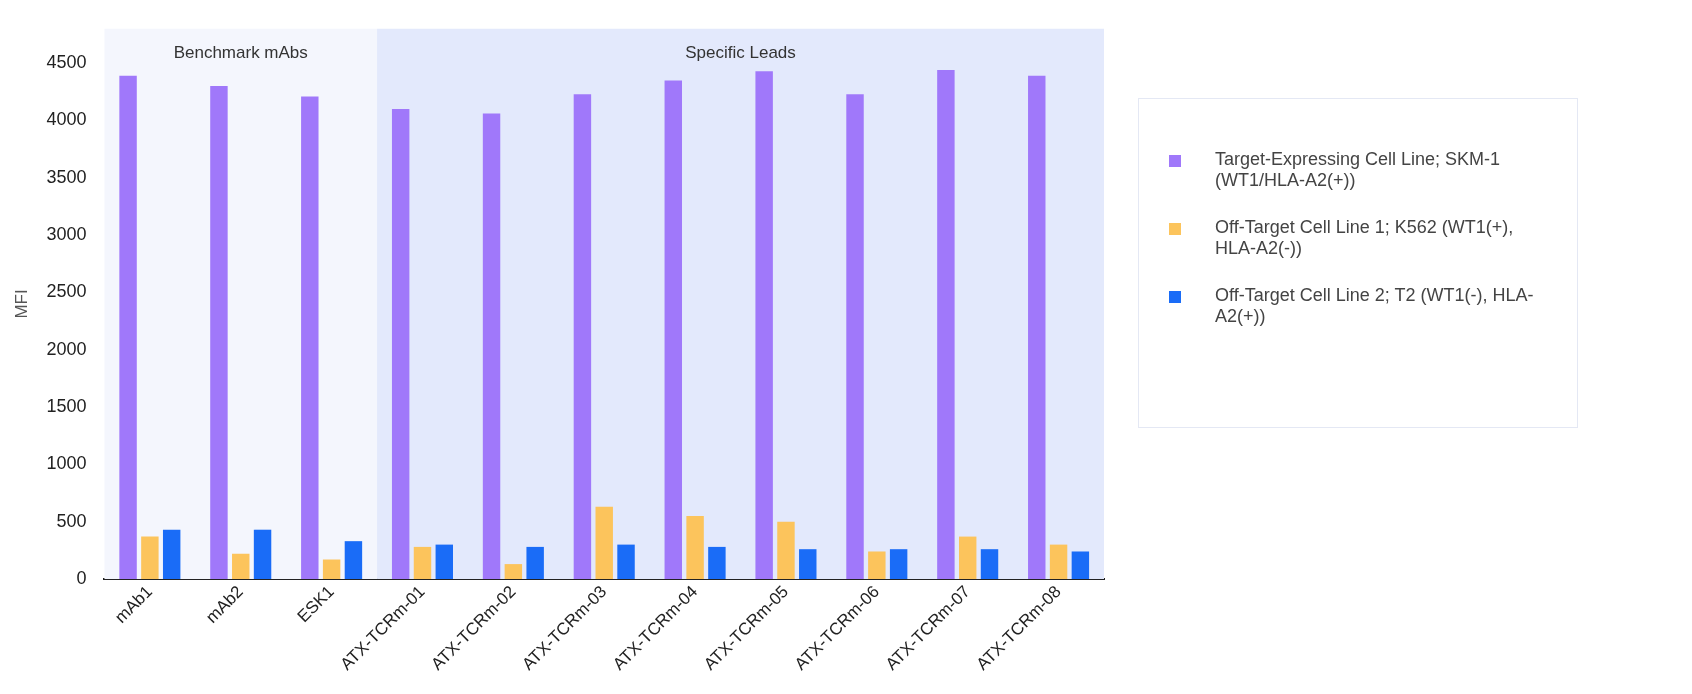 This screenshot has height=694, width=1692. What do you see at coordinates (66, 62) in the screenshot?
I see `y-tick-label: 4500` at bounding box center [66, 62].